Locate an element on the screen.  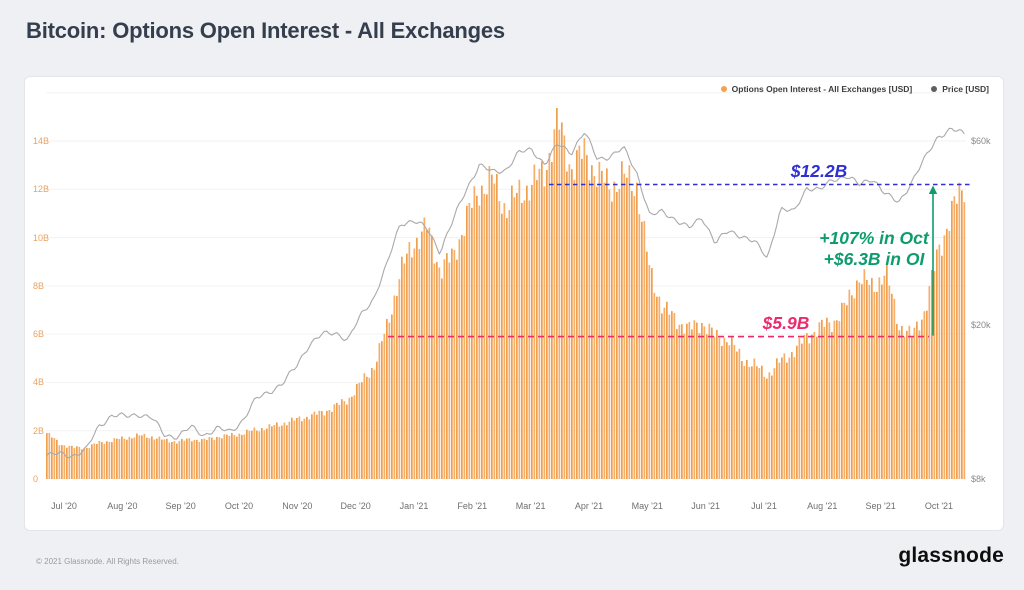
legend-item-price: Price [USD] is located at coordinates (960, 89).